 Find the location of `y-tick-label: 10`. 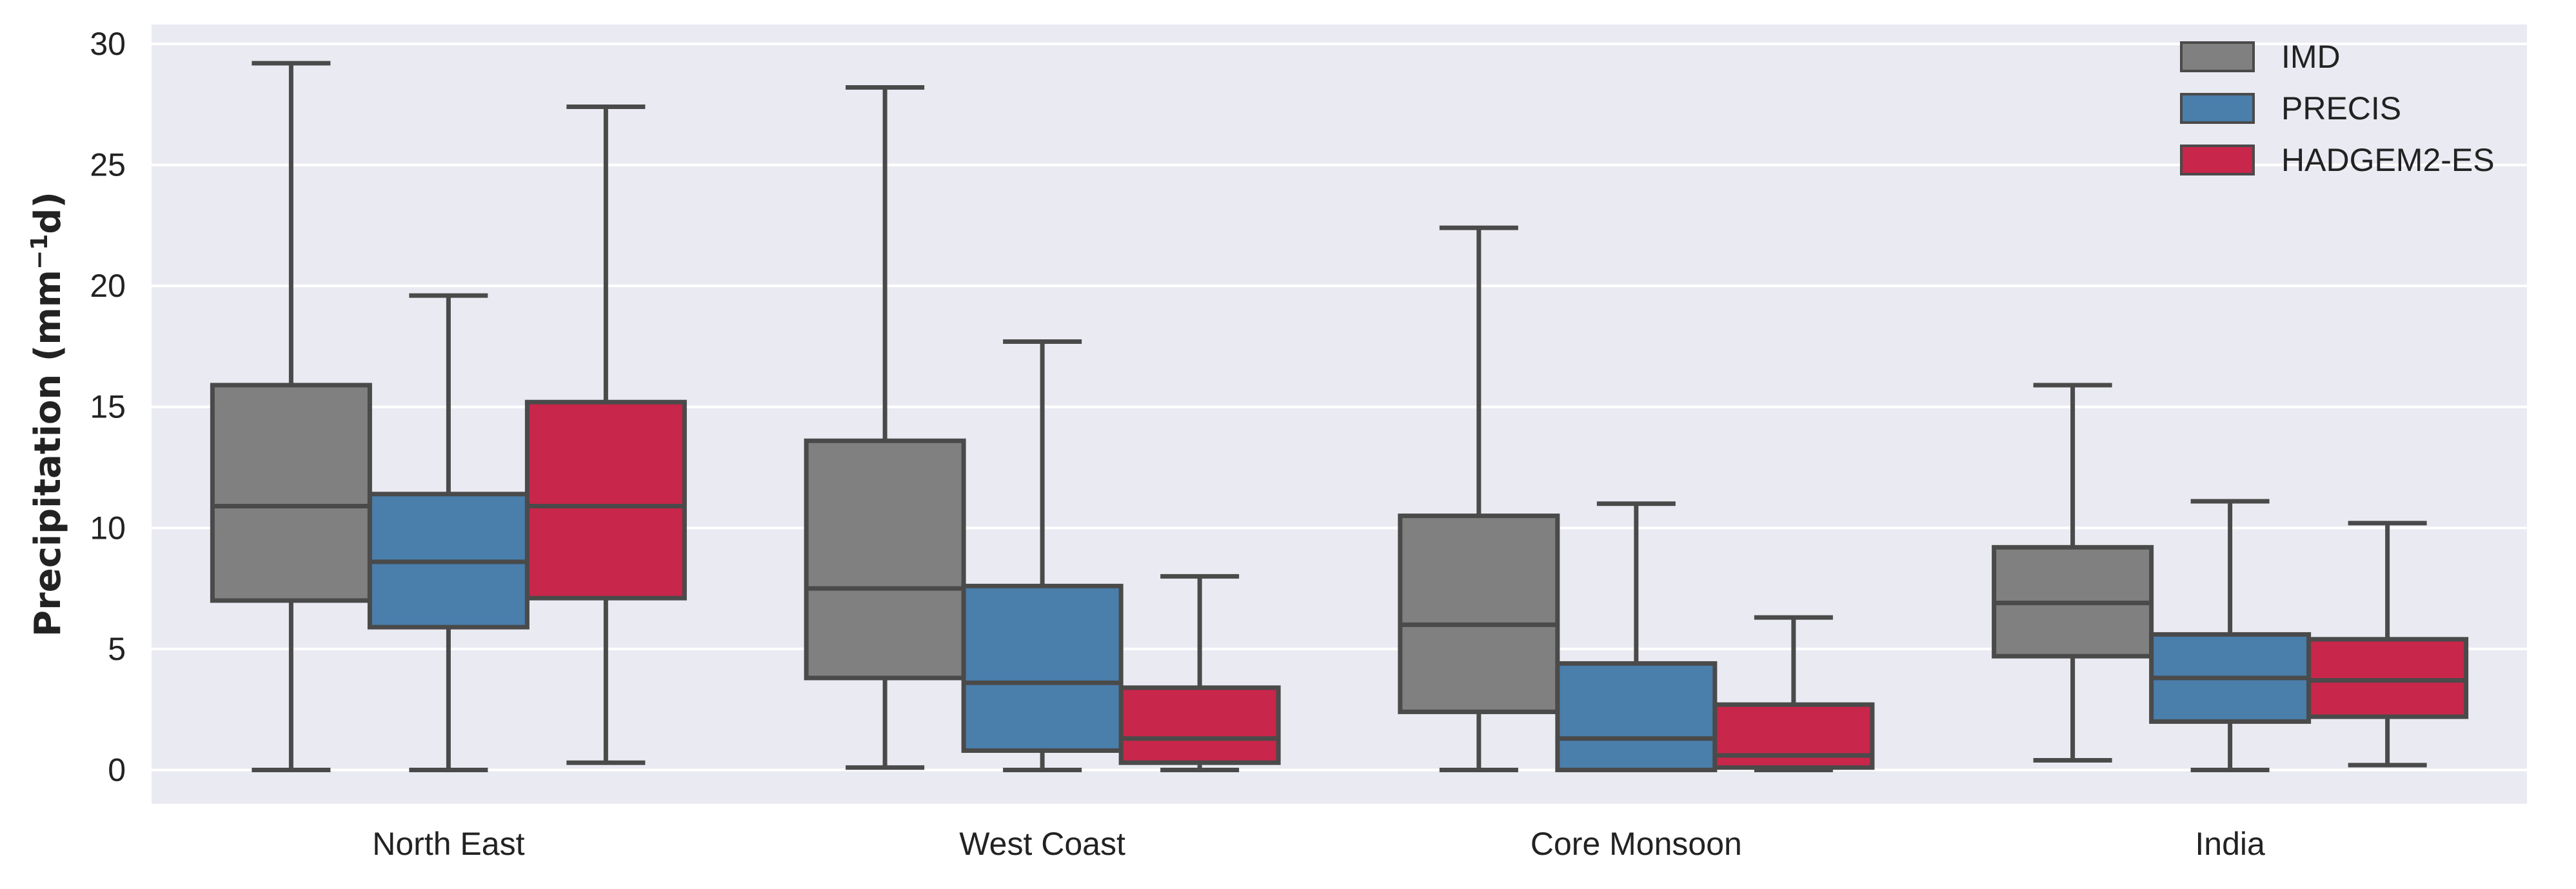

y-tick-label: 10 is located at coordinates (108, 528).